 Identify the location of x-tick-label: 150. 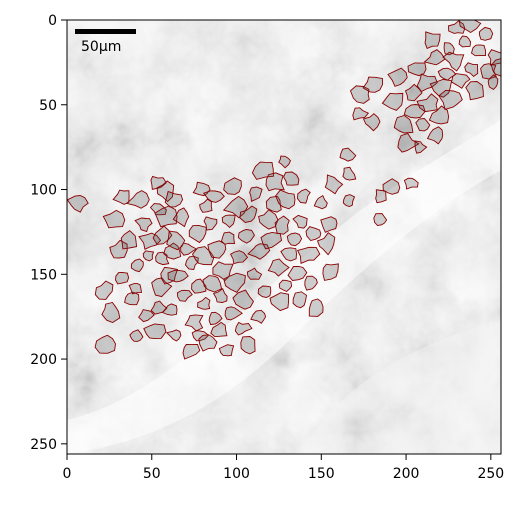
(321, 474).